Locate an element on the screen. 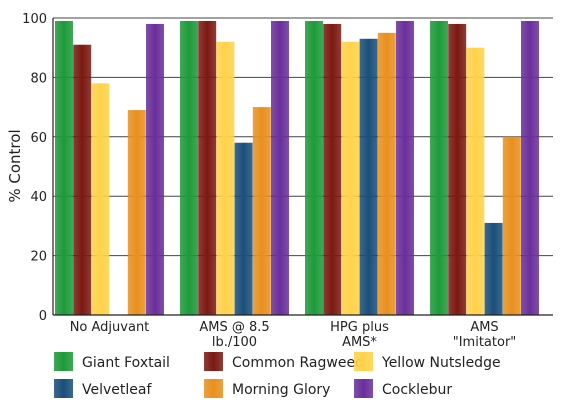 The image size is (562, 408). legend-label-velvetleaf: Velvetleaf is located at coordinates (117, 390).